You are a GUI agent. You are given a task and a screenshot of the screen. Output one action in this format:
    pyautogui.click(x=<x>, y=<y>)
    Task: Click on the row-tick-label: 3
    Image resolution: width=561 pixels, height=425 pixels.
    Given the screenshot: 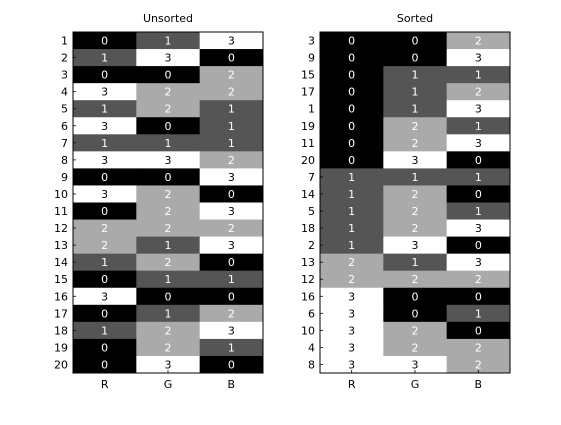 What is the action you would take?
    pyautogui.click(x=311, y=41)
    